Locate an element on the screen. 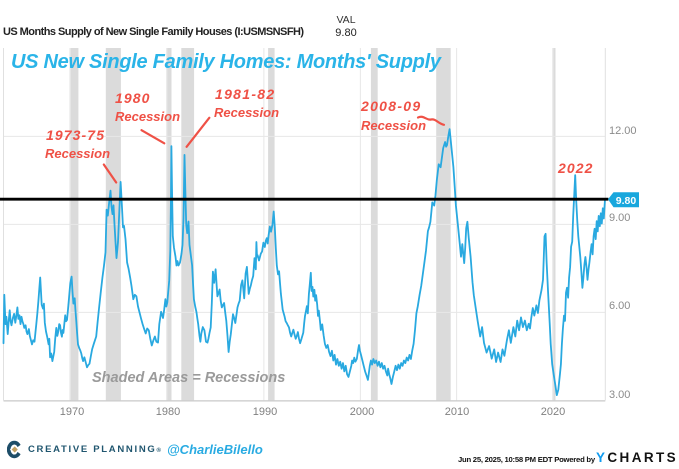  svg-text: 9.80 is located at coordinates (626, 201).